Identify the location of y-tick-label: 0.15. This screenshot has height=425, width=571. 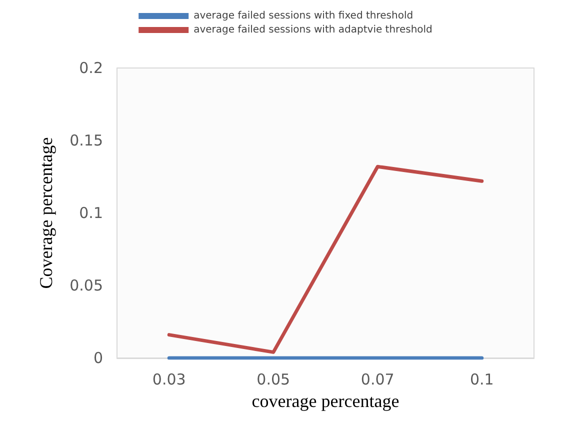
(86, 141).